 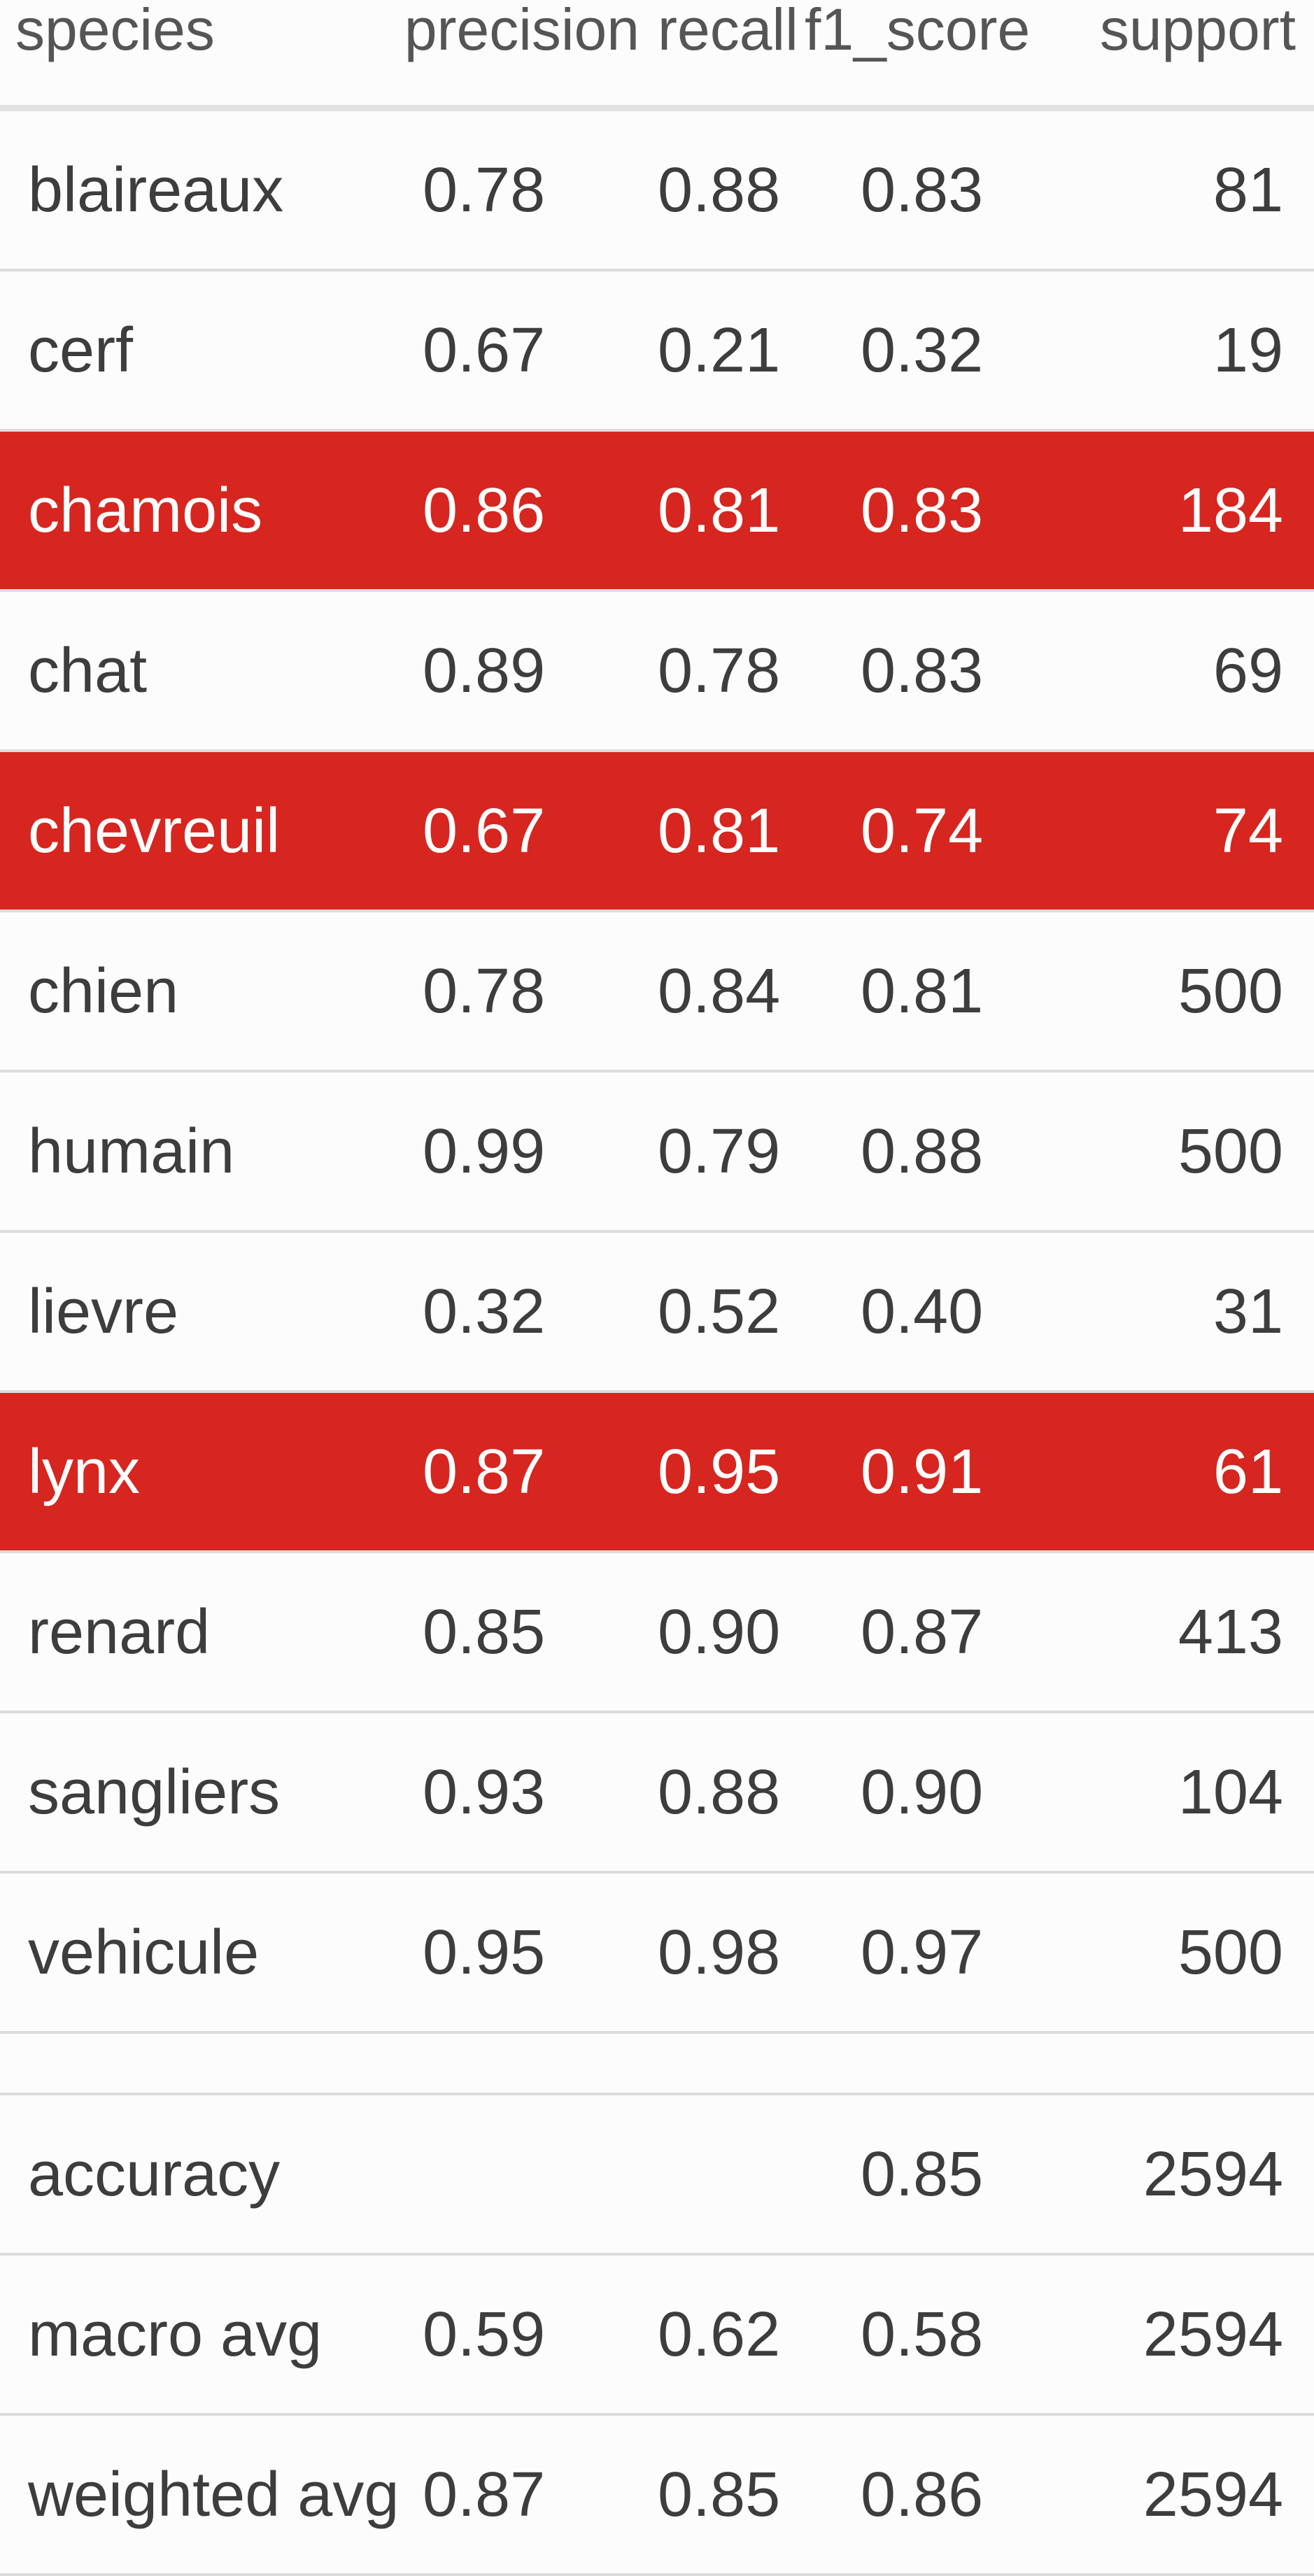 What do you see at coordinates (1164, 1472) in the screenshot?
I see `cell-support: 61` at bounding box center [1164, 1472].